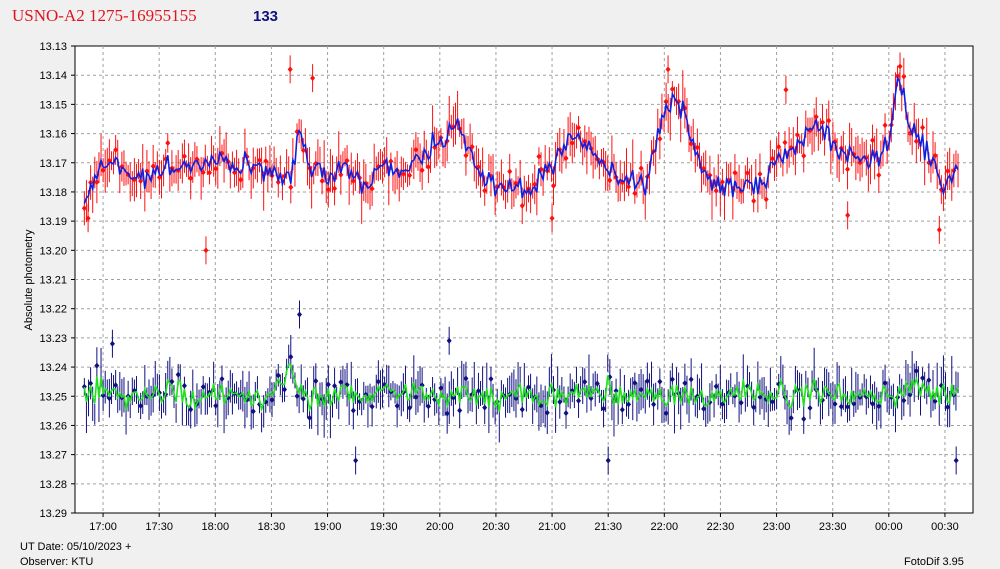  Describe the element at coordinates (777, 527) in the screenshot. I see `x-tick-label: 23:00` at that location.